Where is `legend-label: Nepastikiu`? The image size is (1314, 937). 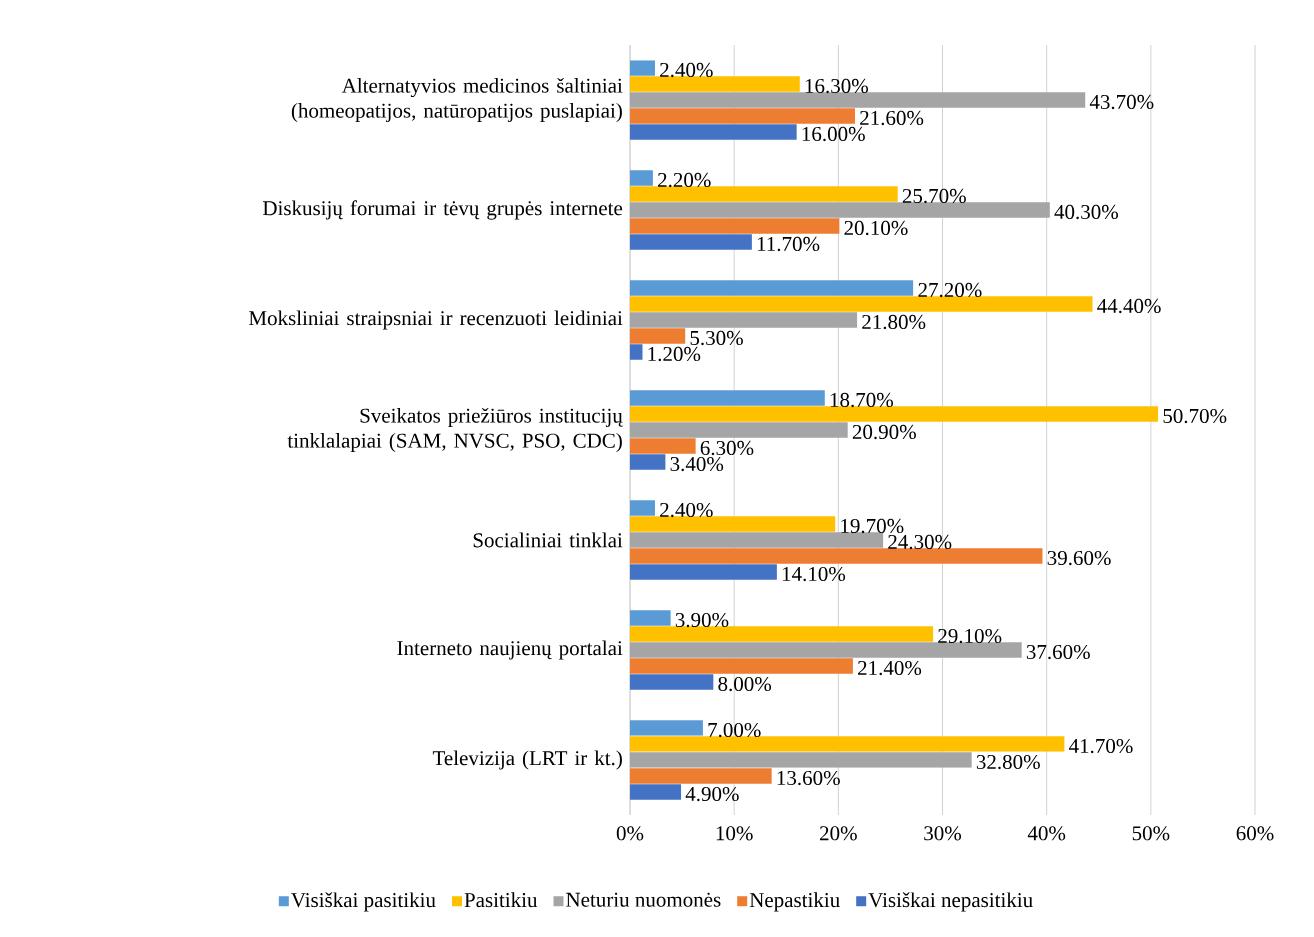 legend-label: Nepastikiu is located at coordinates (794, 902).